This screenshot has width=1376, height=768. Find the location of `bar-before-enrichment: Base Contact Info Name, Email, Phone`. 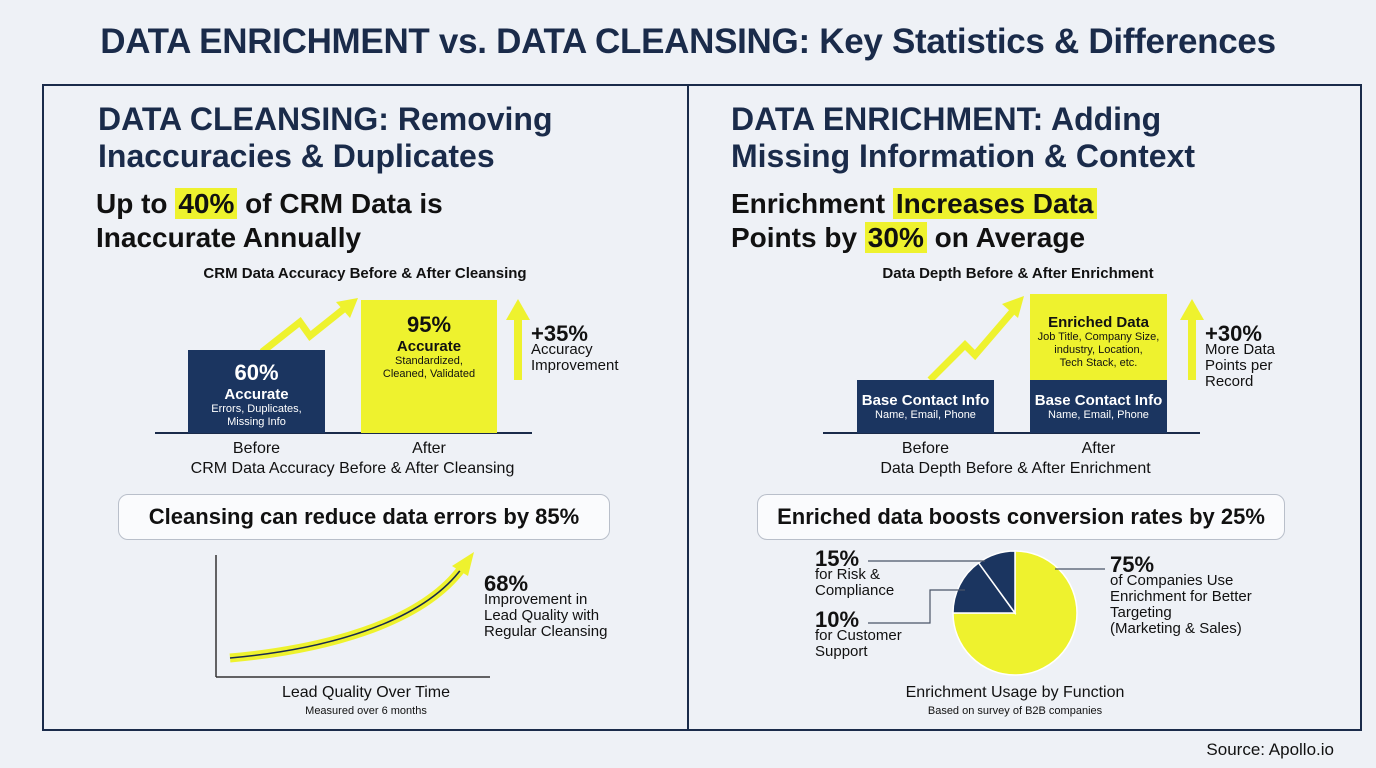

bar-before-enrichment: Base Contact Info Name, Email, Phone is located at coordinates (925, 406).